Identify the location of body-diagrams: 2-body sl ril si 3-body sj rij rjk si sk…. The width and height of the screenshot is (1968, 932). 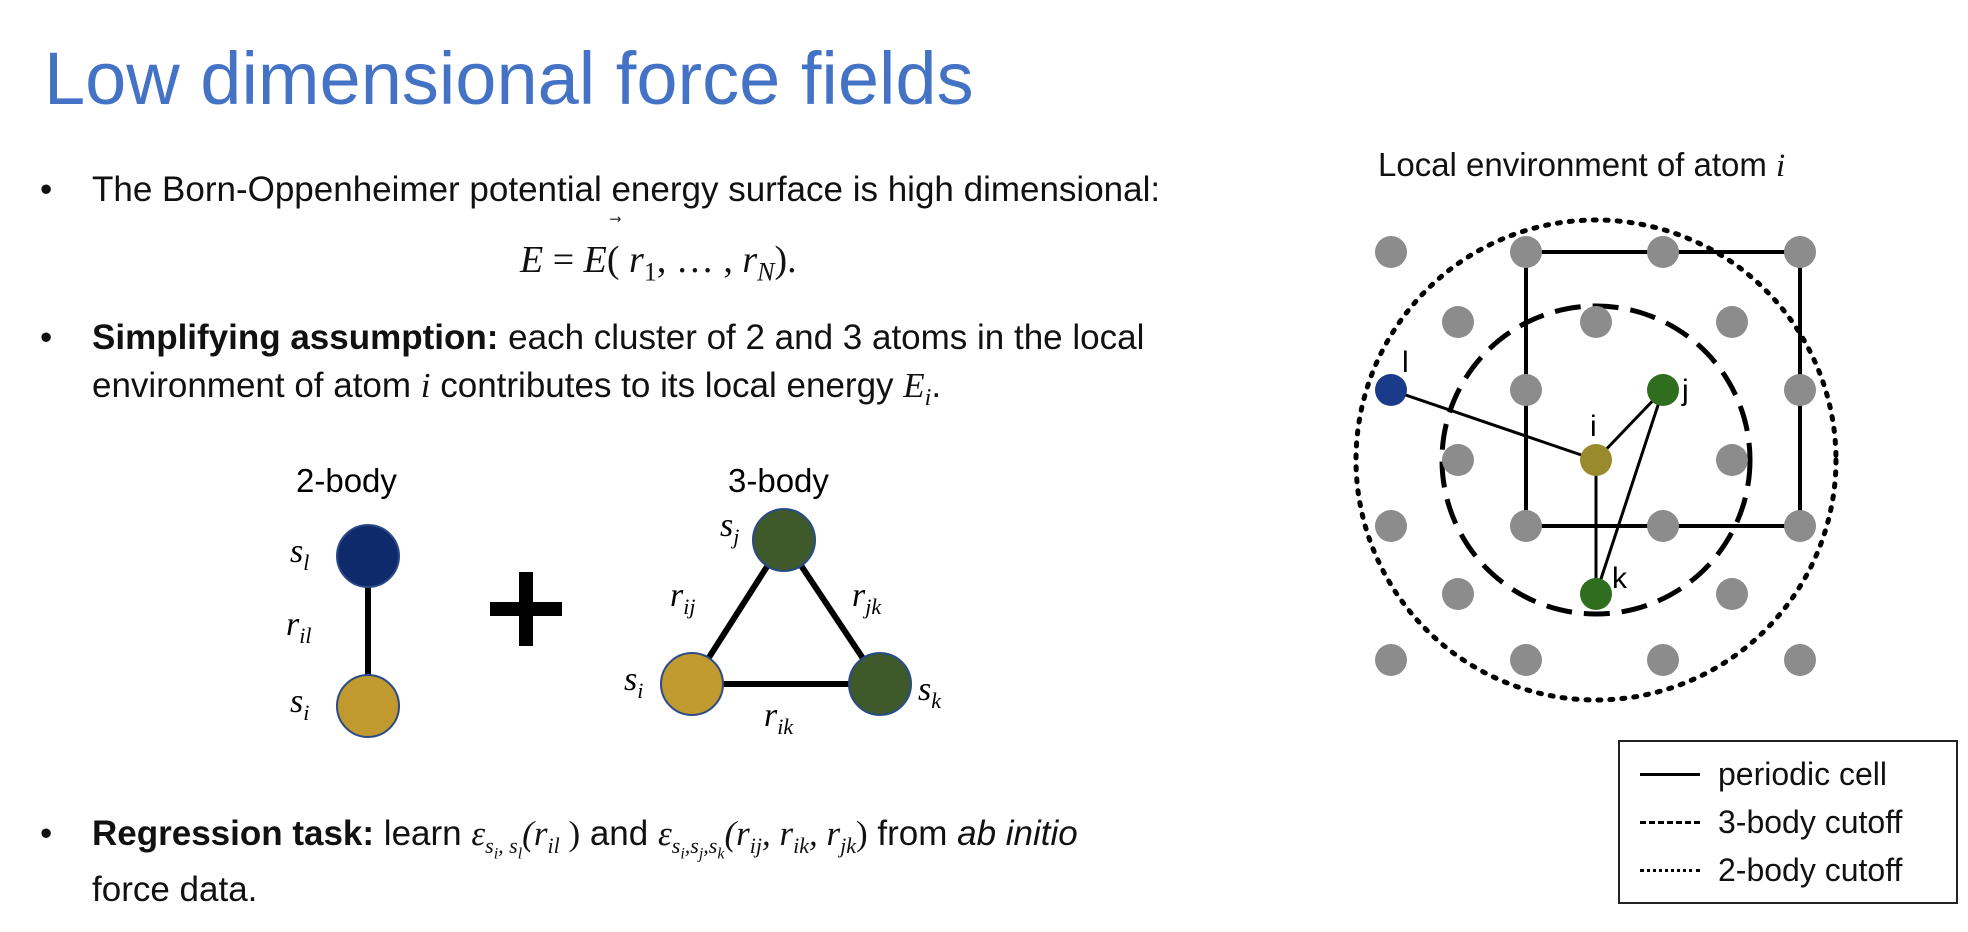
(614, 600).